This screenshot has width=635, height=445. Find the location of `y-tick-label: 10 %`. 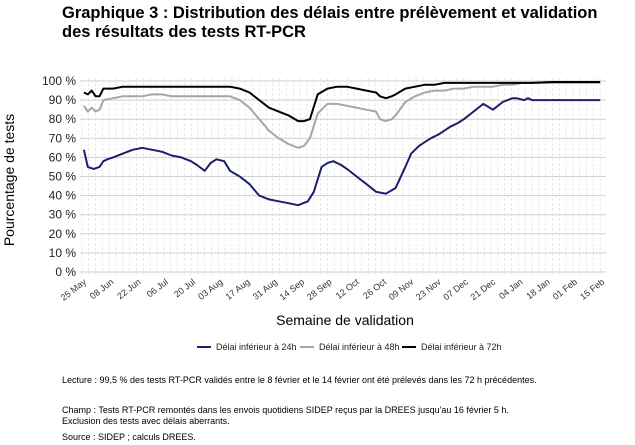

y-tick-label: 10 % is located at coordinates (63, 253).